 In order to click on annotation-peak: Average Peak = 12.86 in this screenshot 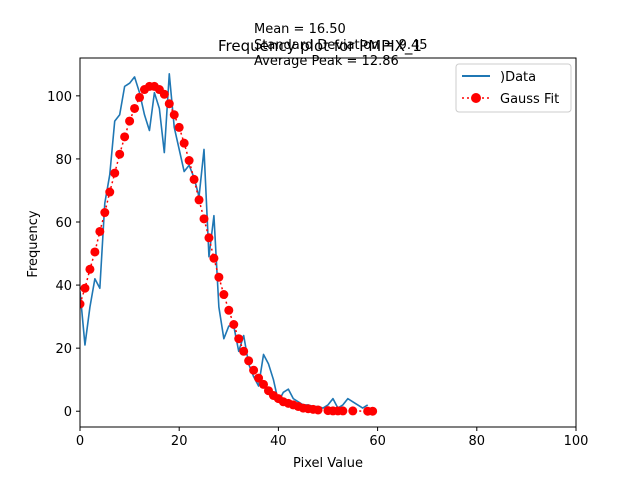, I will do `click(326, 61)`.